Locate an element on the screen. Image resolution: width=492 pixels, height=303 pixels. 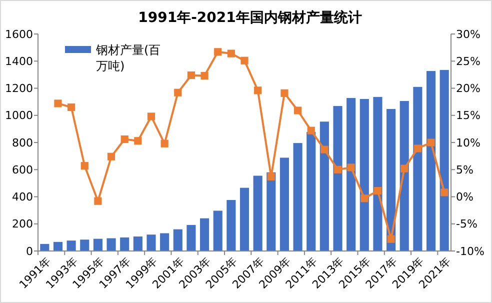
y-tick-label: 600 is located at coordinates (22, 169).